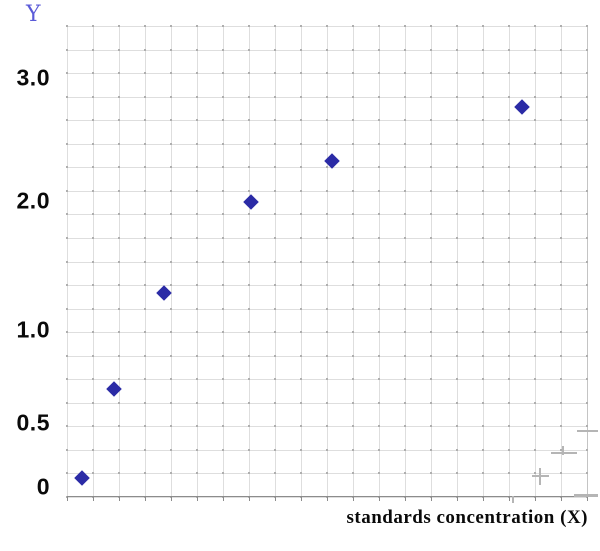 This screenshot has height=551, width=600. Describe the element at coordinates (467, 517) in the screenshot. I see `x-axis-label: standards concentration (X)` at that location.